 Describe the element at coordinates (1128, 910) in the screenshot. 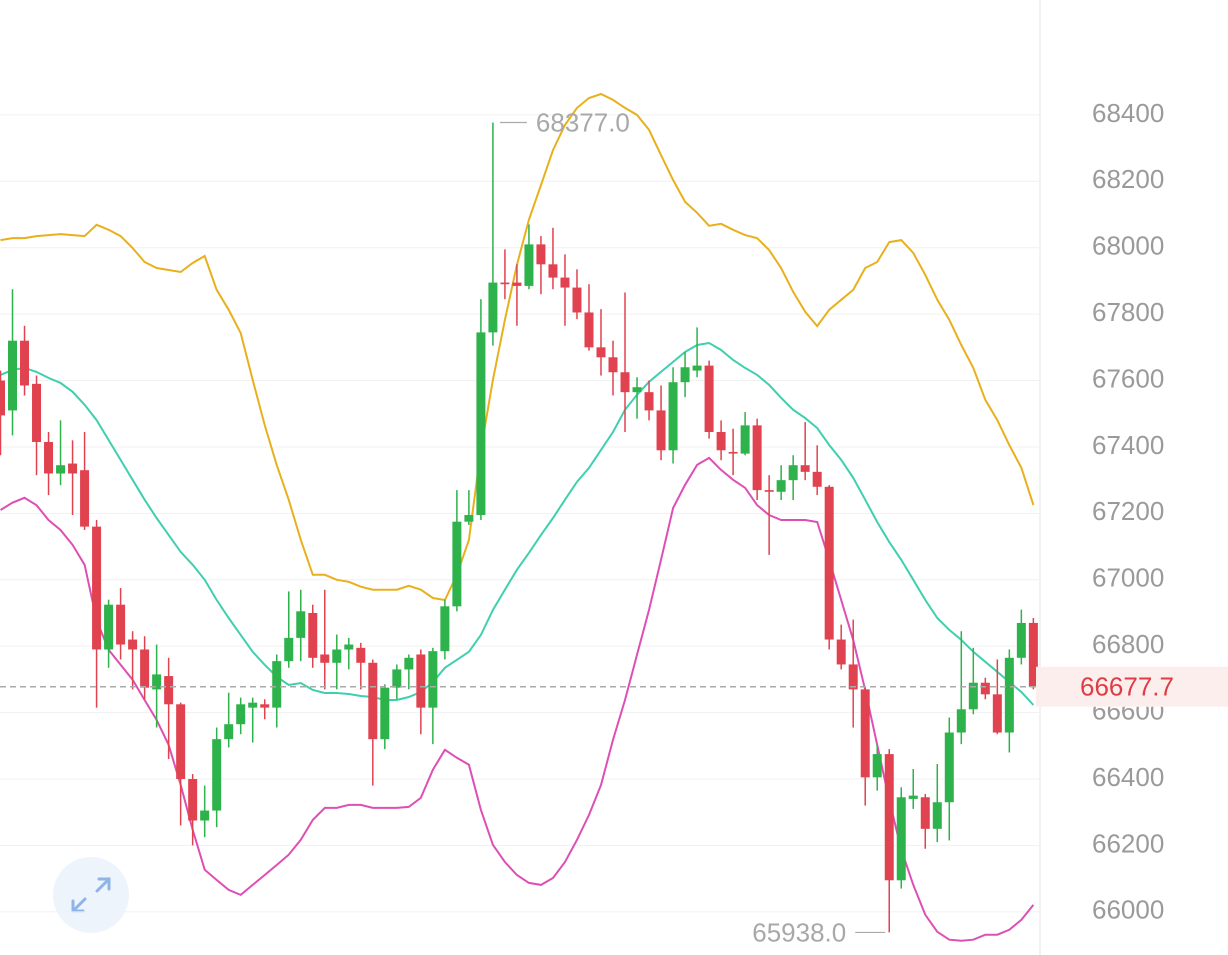

I see `y-tick-label: 66000` at that location.